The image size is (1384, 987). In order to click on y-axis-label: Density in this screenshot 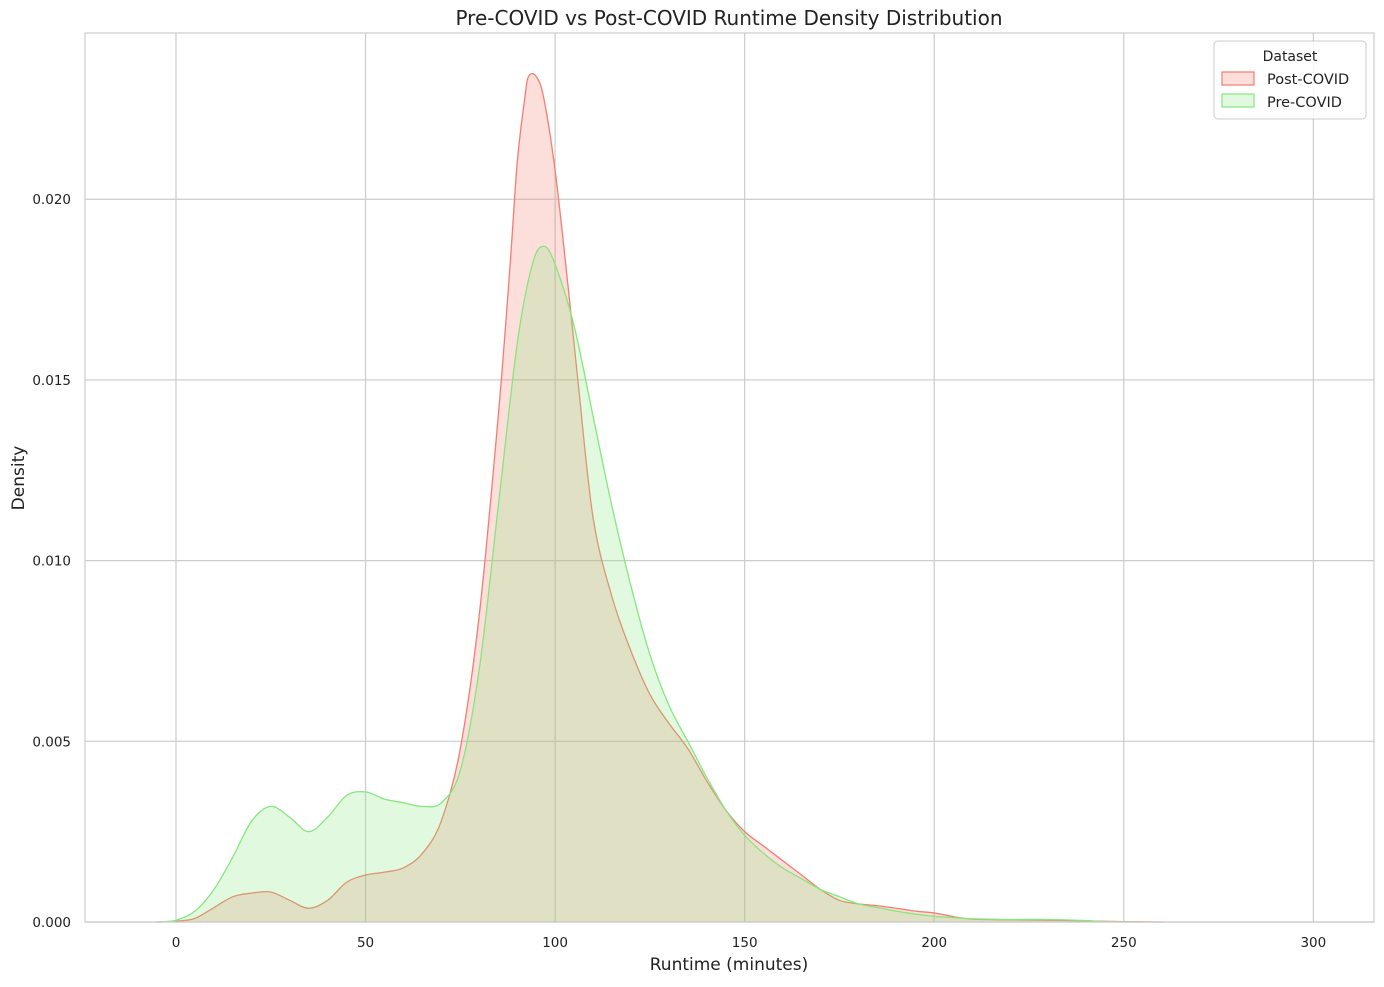, I will do `click(19, 478)`.